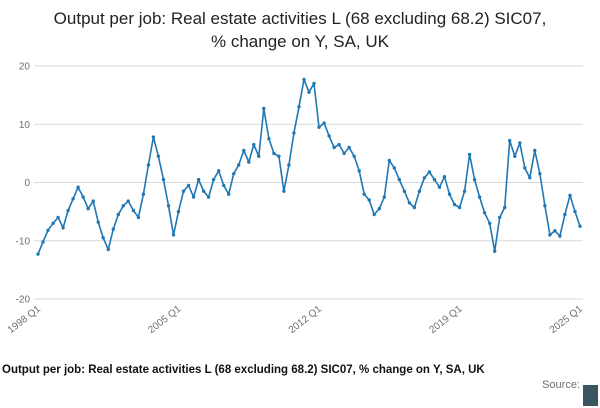  I want to click on svg-text: -20, so click(23, 299).